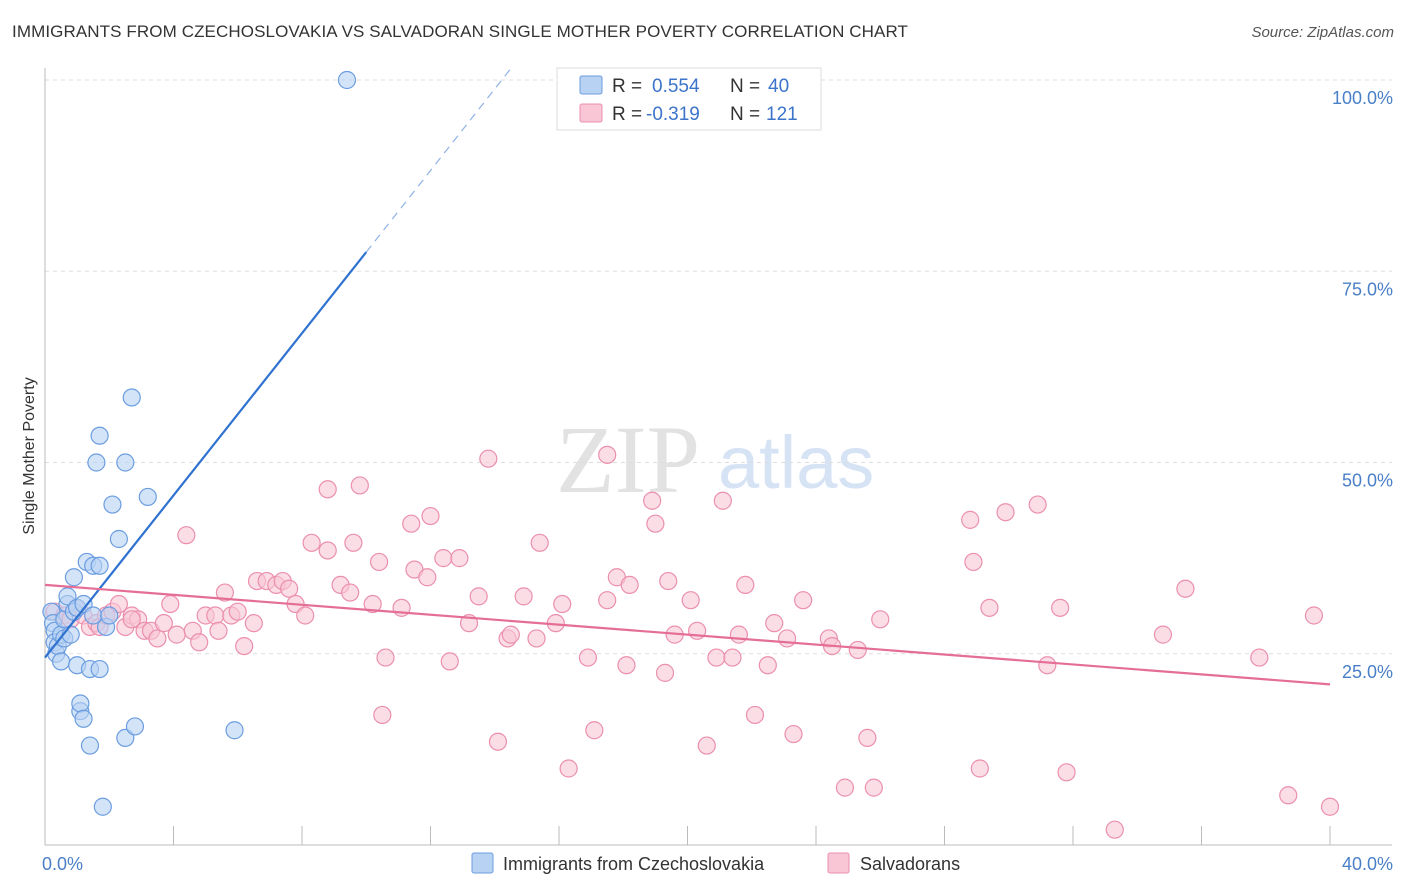  Describe the element at coordinates (676, 86) in the screenshot. I see `legend-r-value-1: 0.554` at that location.